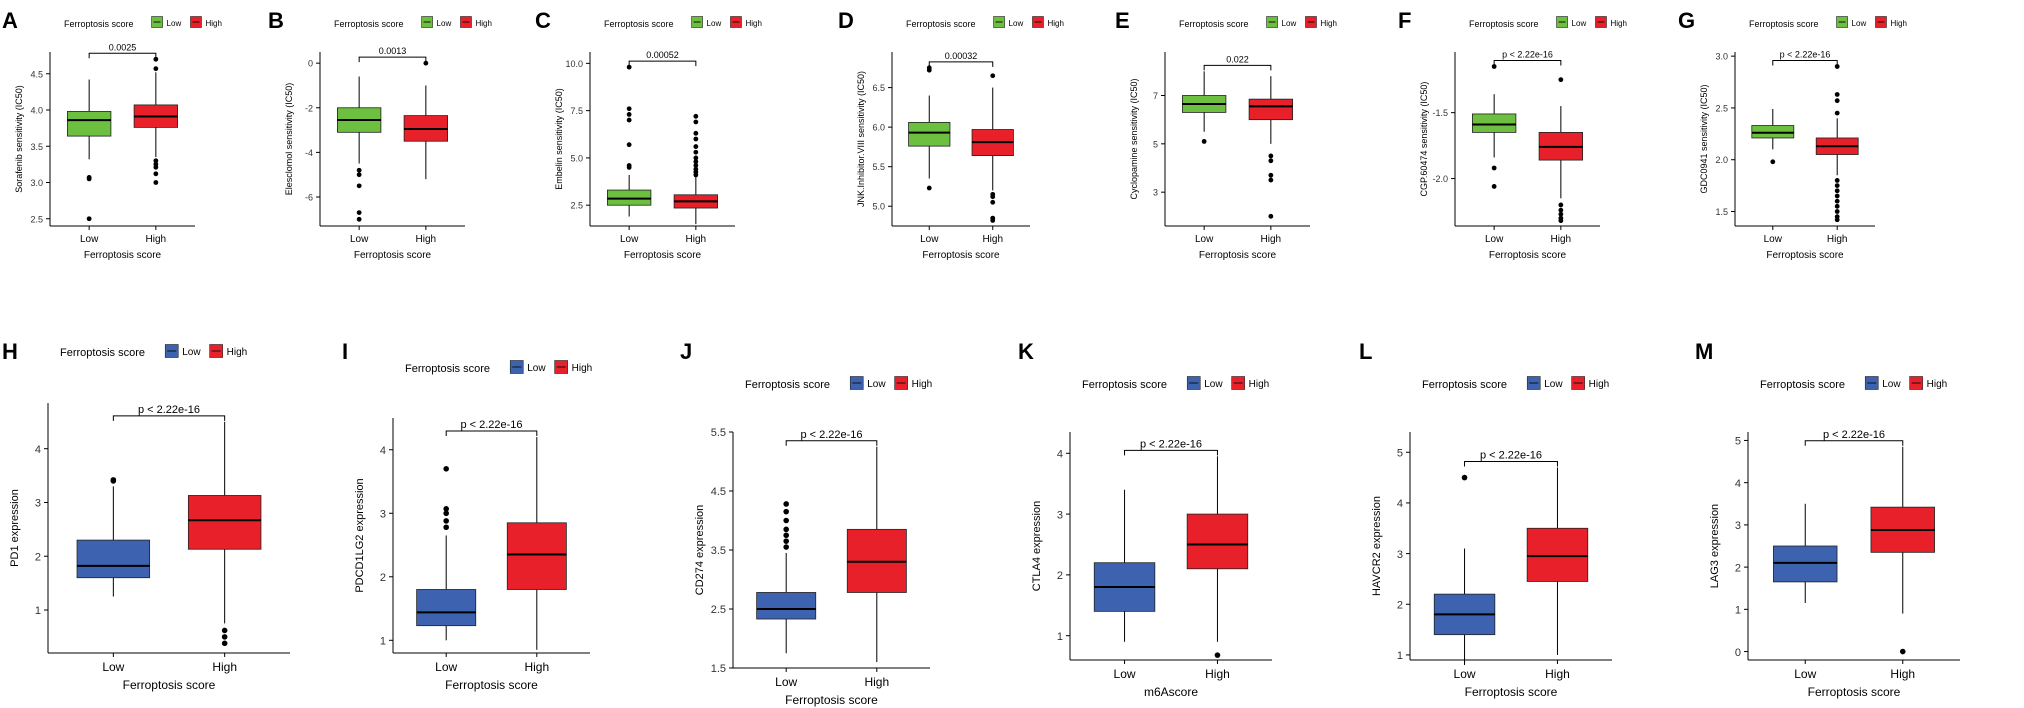  I want to click on p-value-label: 0.0013, so click(393, 51).